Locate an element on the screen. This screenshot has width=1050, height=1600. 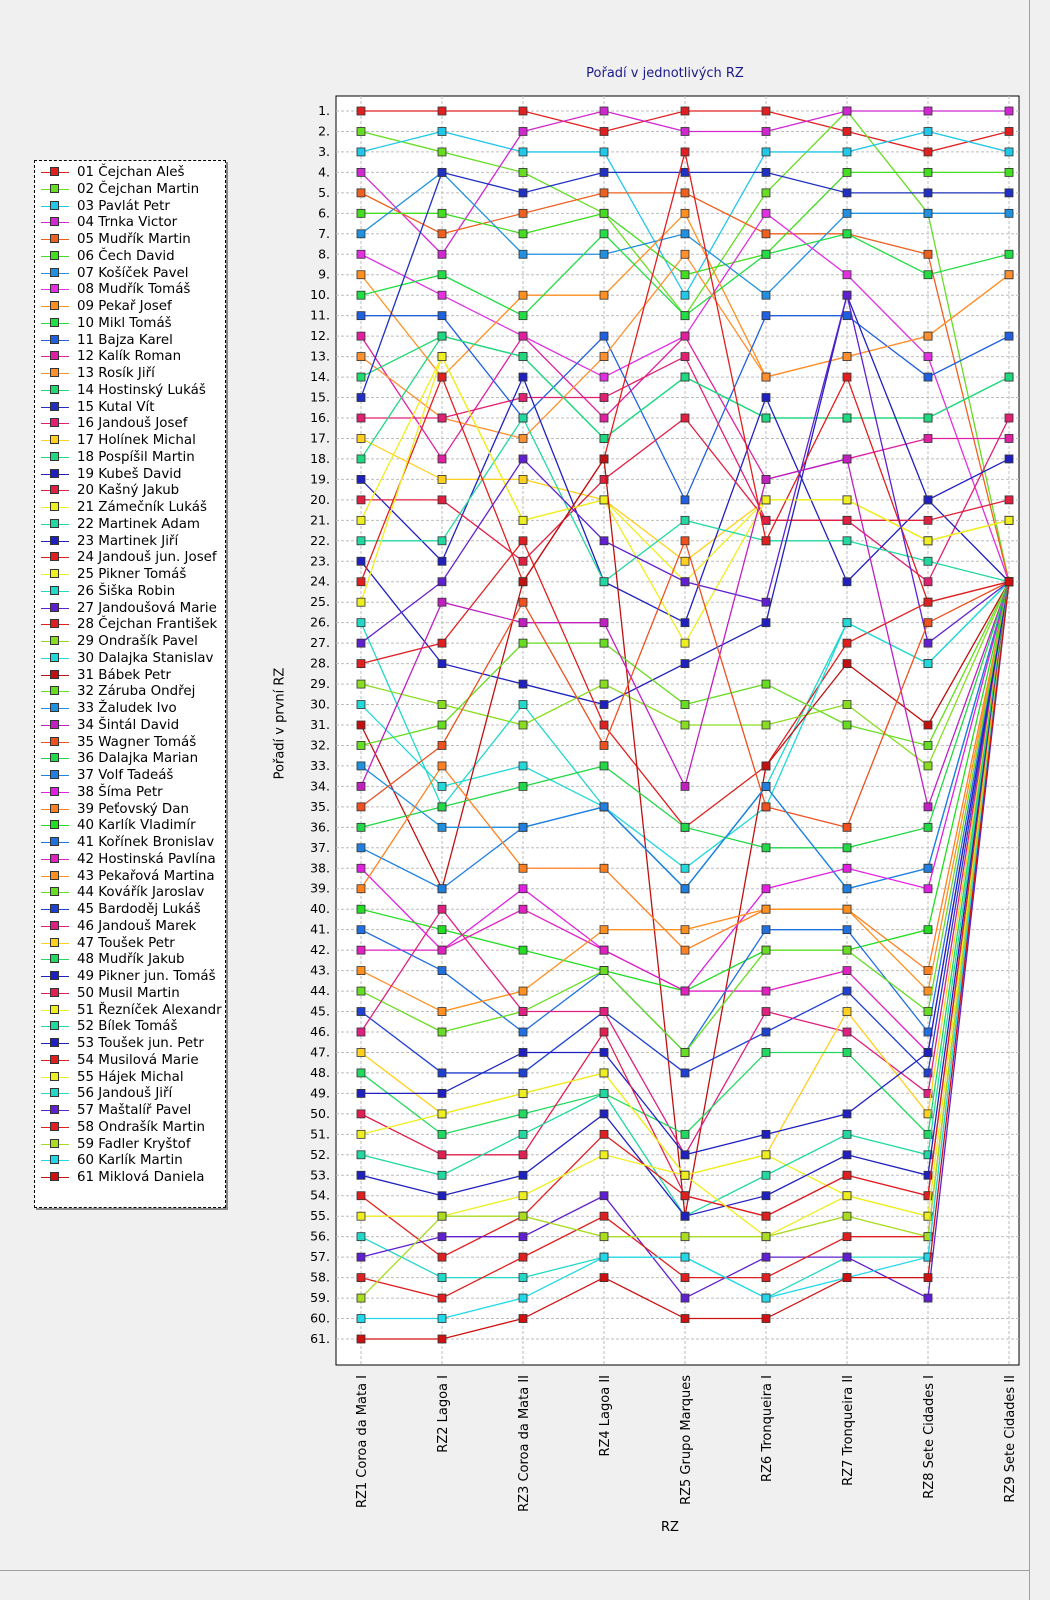
y-tick-label: 31. is located at coordinates (320, 724).